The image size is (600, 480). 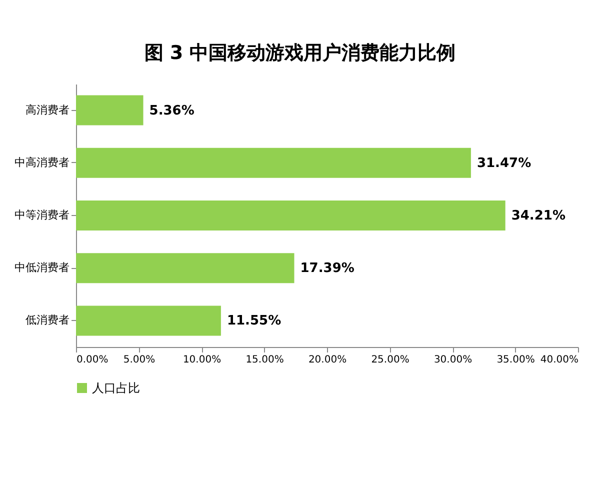 What do you see at coordinates (300, 53) in the screenshot?
I see `chart-title: 图 3 中国移动游戏用户消费能力比例` at bounding box center [300, 53].